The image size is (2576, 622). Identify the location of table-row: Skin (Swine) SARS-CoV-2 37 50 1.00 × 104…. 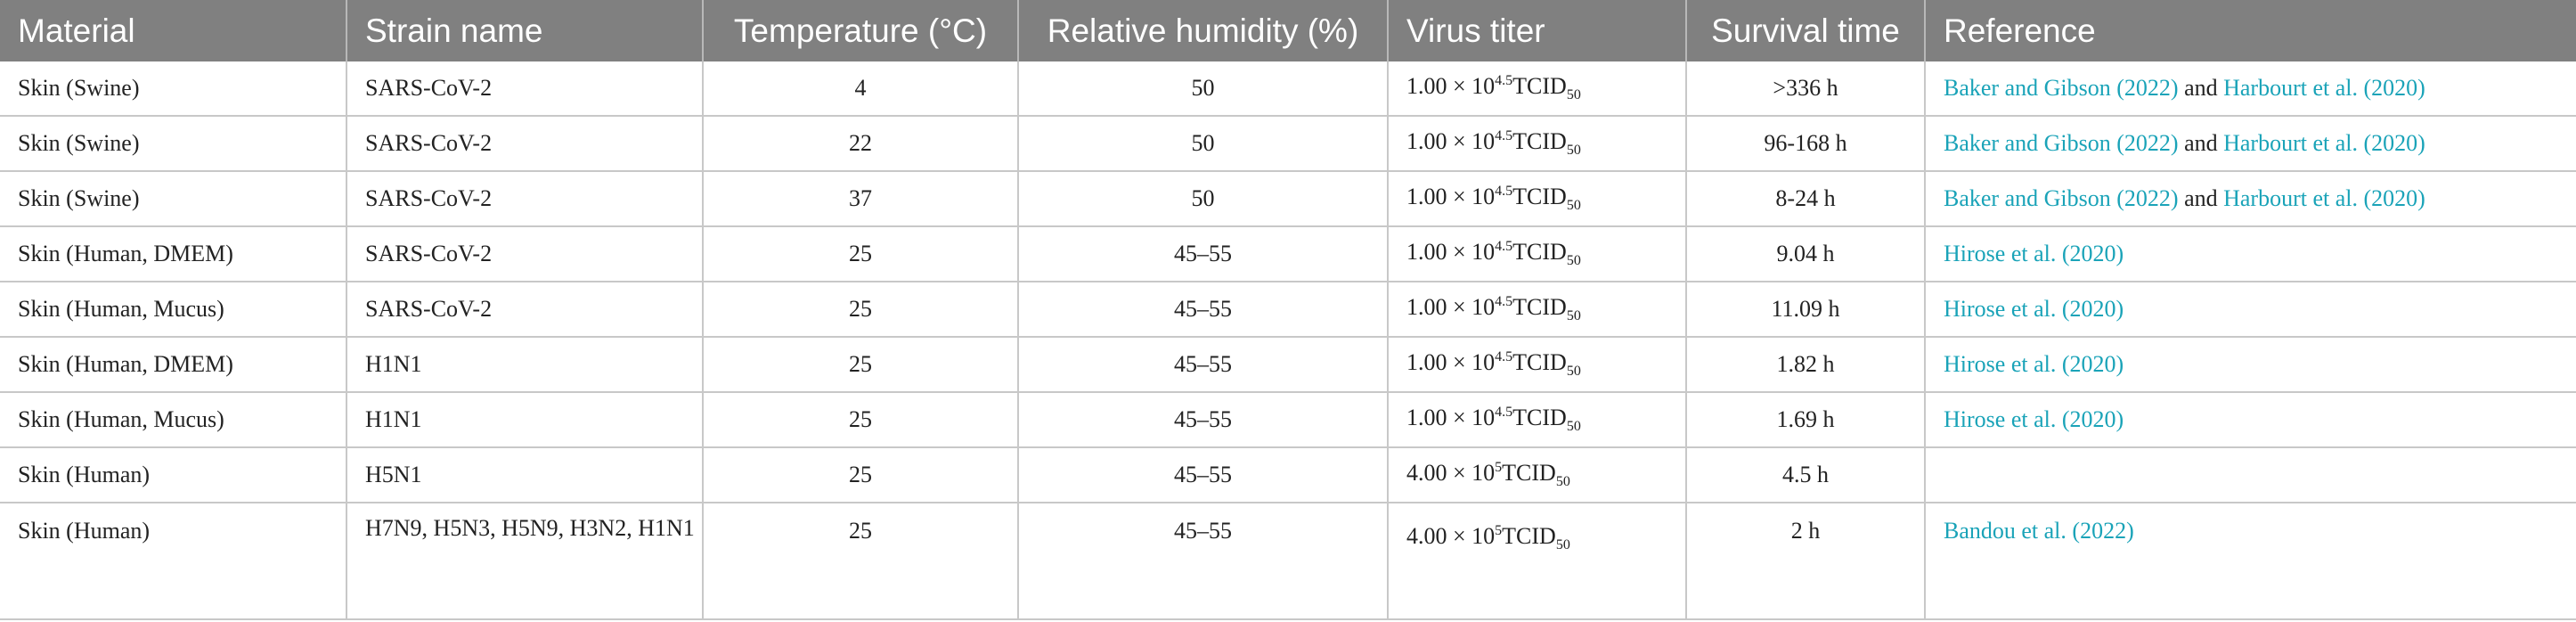
(1288, 199).